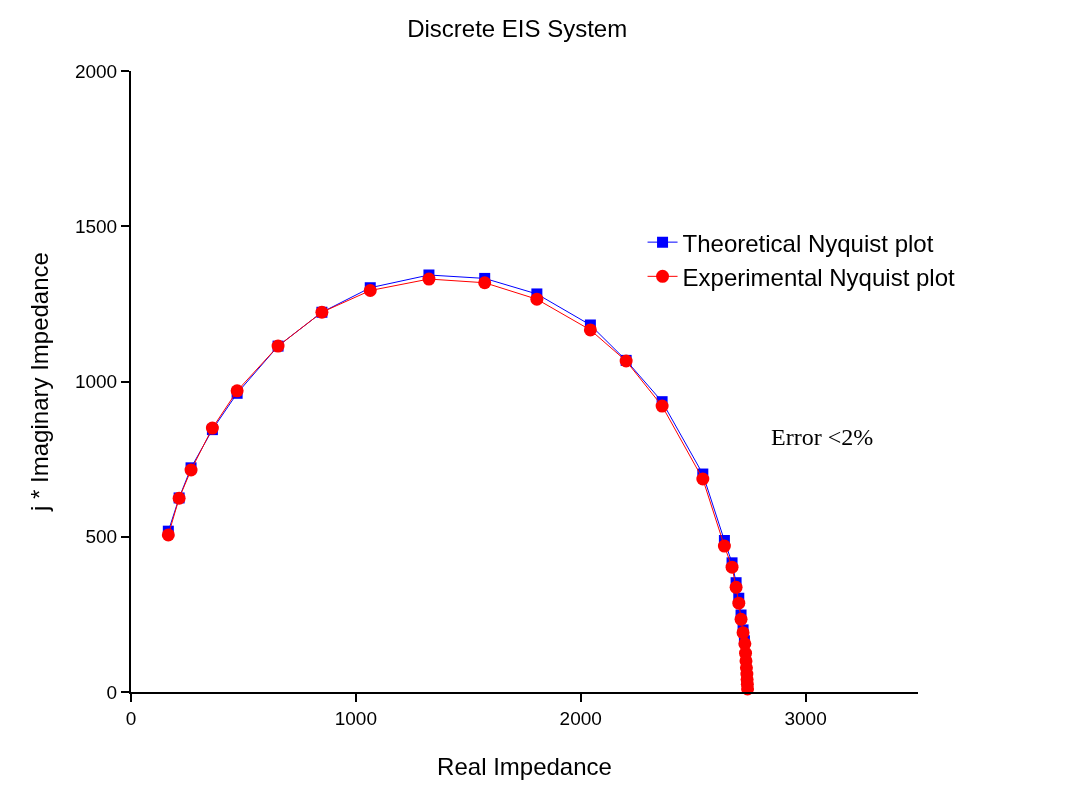  Describe the element at coordinates (96, 71) in the screenshot. I see `y-tick-label: 2000` at that location.